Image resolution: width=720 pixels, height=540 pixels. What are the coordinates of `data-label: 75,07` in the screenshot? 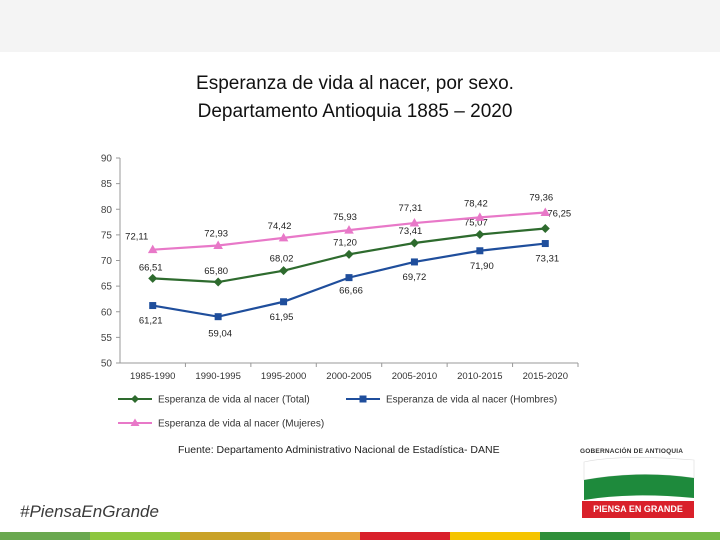 It's located at (476, 223).